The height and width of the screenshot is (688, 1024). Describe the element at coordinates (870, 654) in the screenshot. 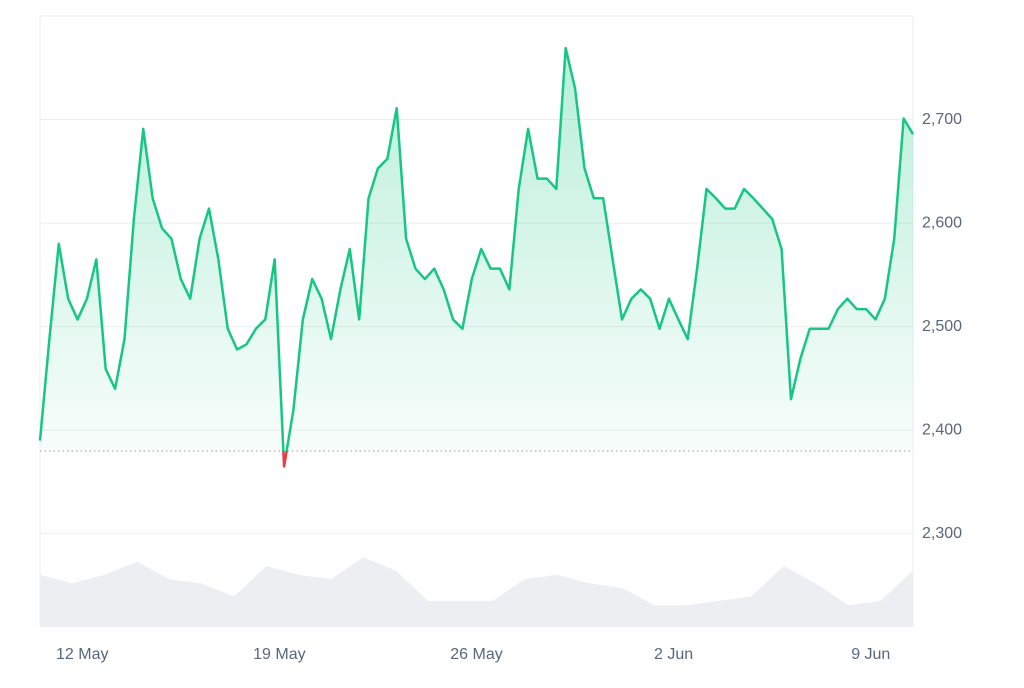

I see `x-tick-label: 9 Jun` at that location.